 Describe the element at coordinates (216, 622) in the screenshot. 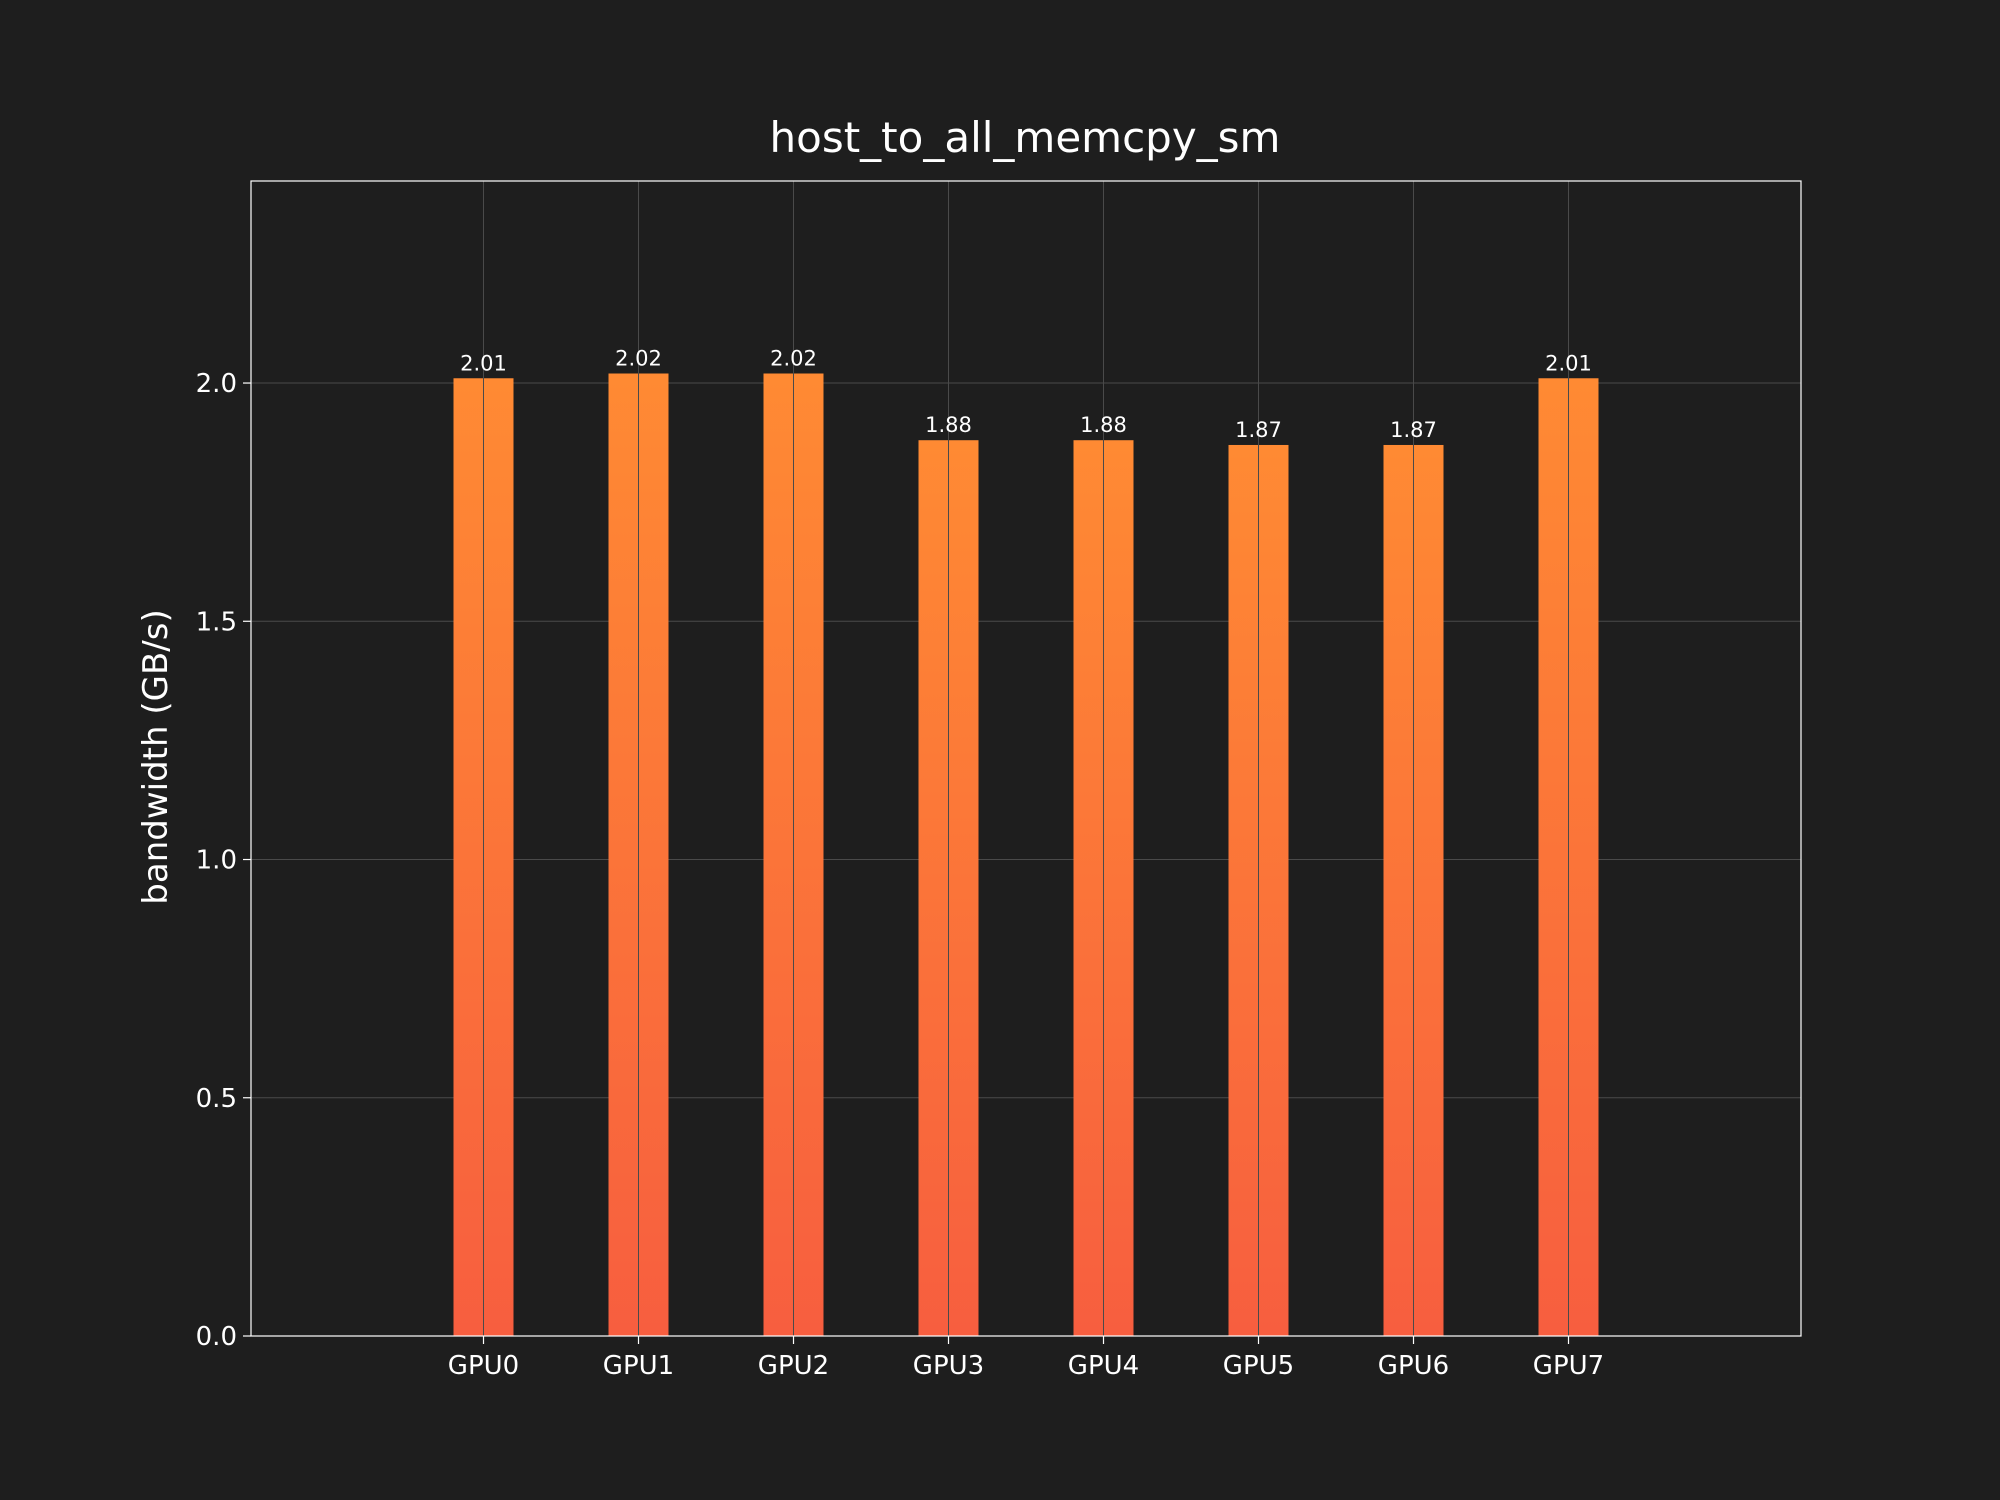

I see `y-tick-label: 1.5` at that location.